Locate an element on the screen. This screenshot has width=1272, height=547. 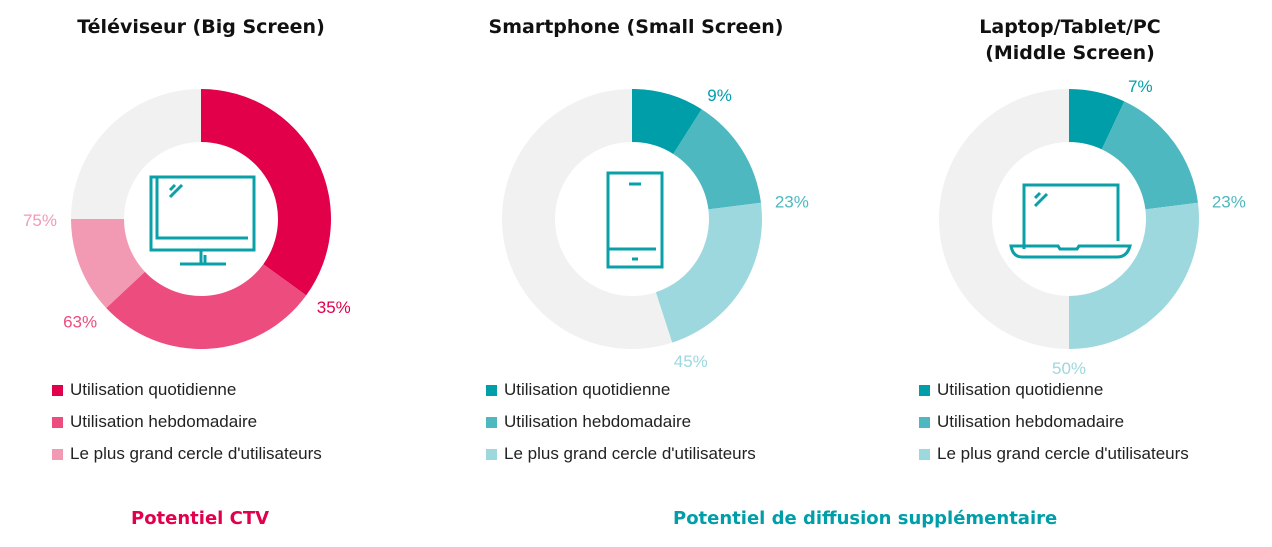
chart-title-tv: Téléviseur (Big Screen) is located at coordinates (201, 27).